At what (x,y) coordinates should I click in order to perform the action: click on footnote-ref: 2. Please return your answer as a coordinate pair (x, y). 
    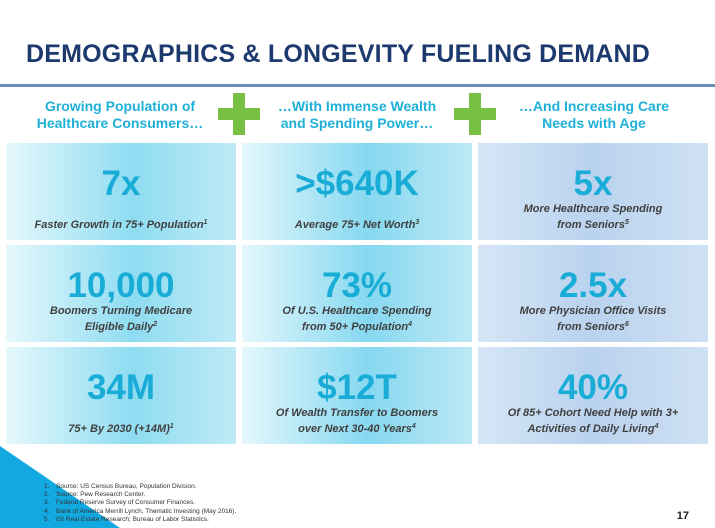
    Looking at the image, I should click on (155, 324).